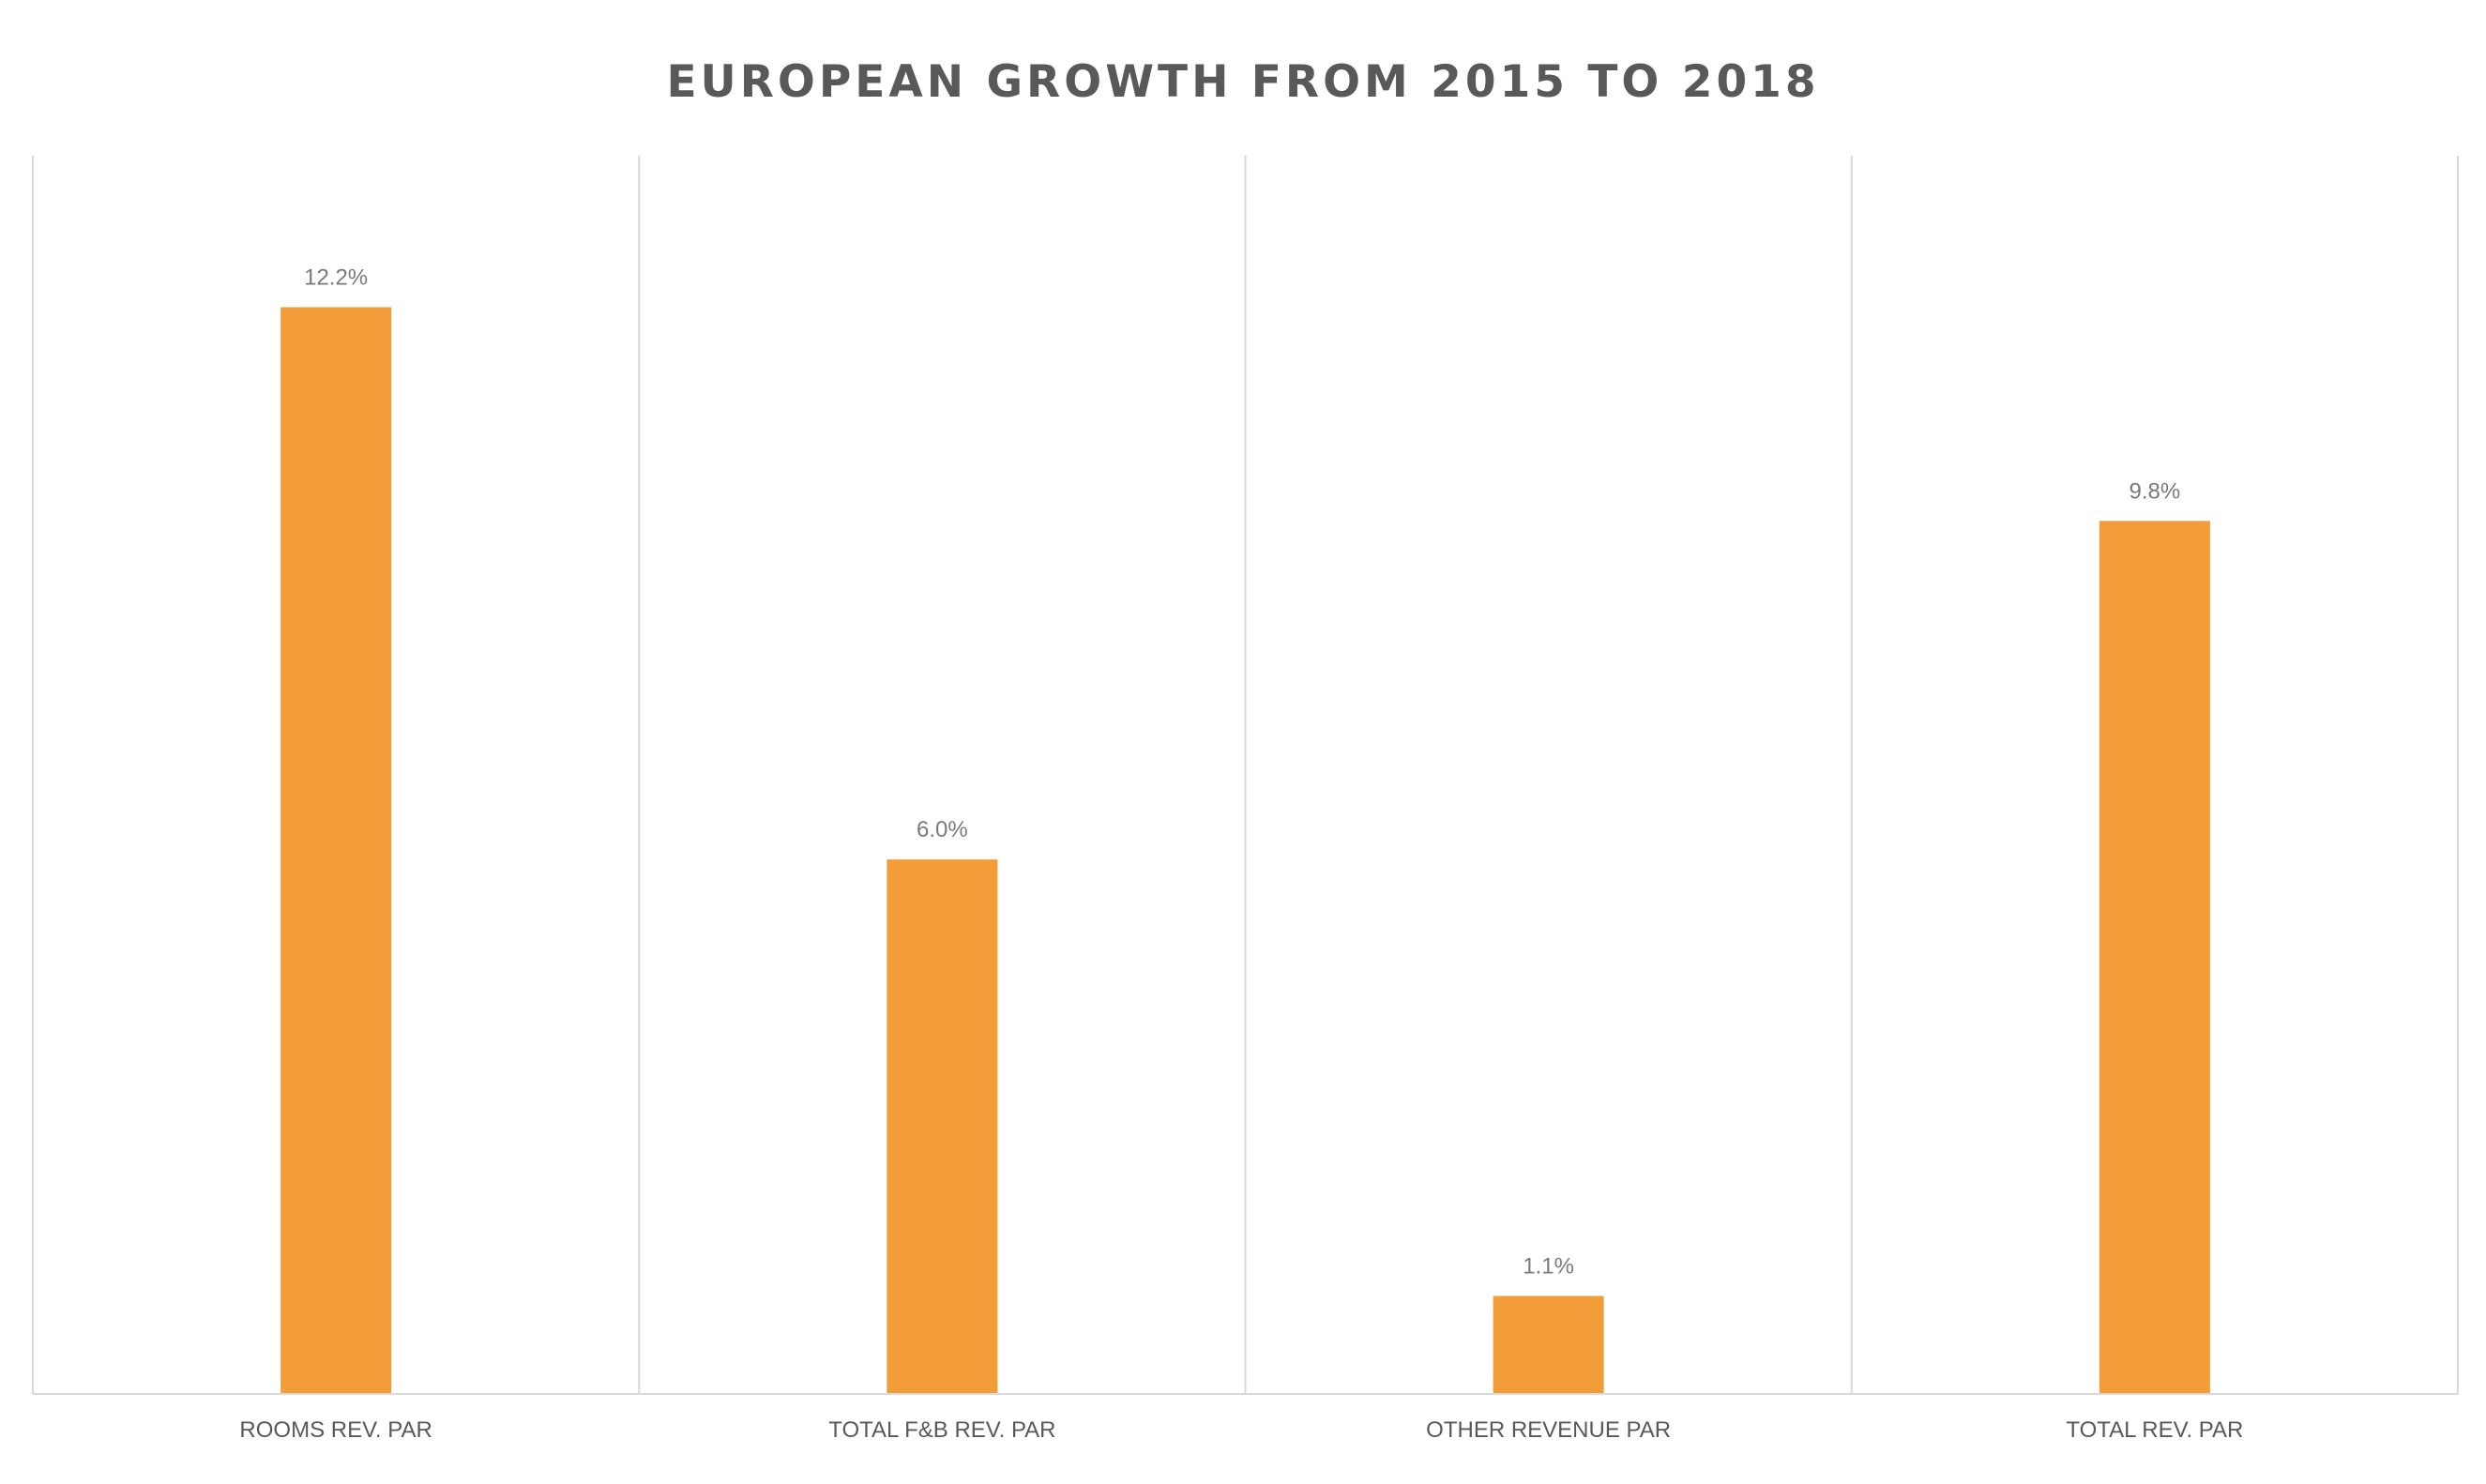 Image resolution: width=2486 pixels, height=1484 pixels. What do you see at coordinates (2156, 491) in the screenshot?
I see `data-label: 9.8%` at bounding box center [2156, 491].